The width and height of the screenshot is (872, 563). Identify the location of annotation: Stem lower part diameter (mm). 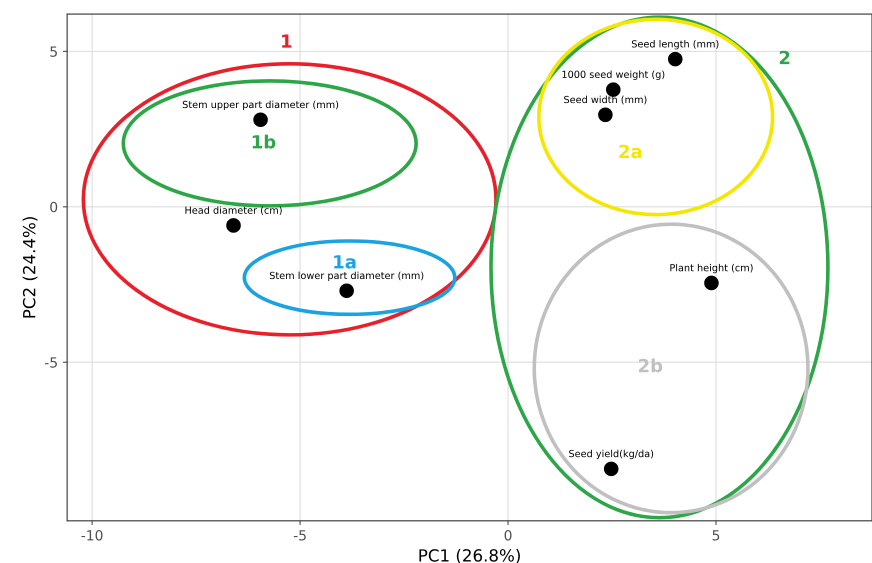
(347, 277).